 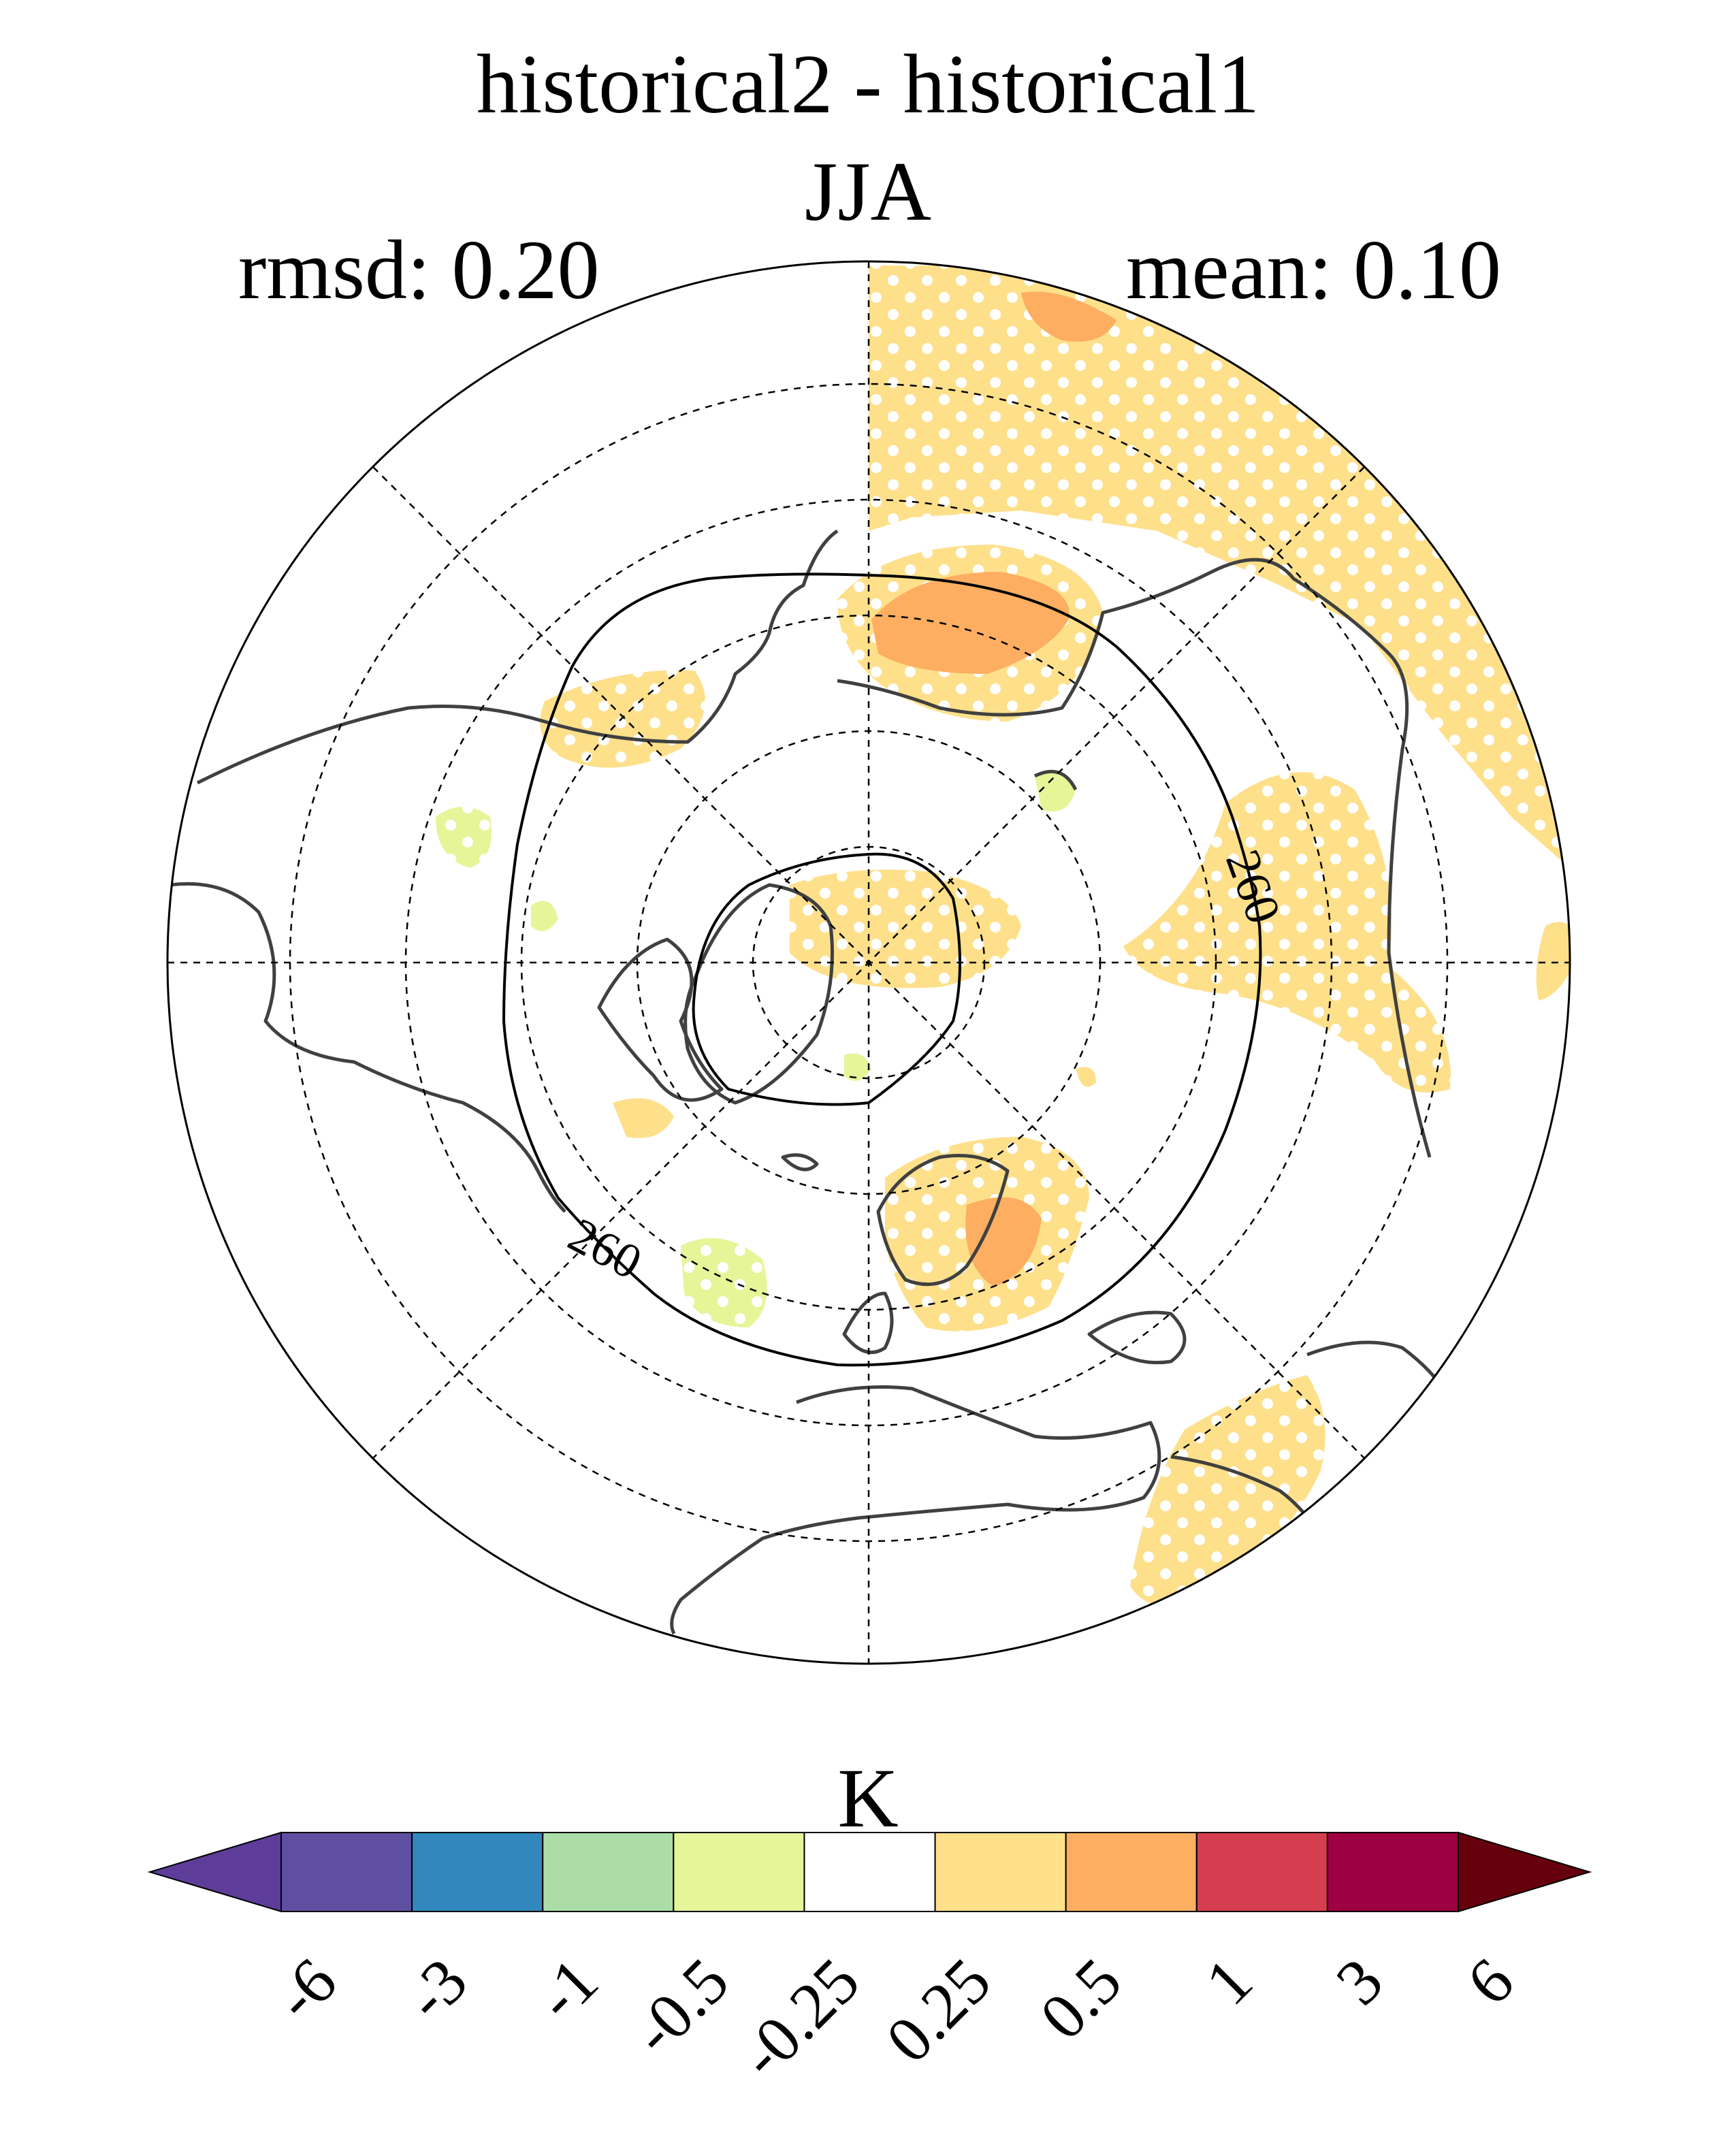 I want to click on cooling-region-atlantic, so click(x=724, y=1282).